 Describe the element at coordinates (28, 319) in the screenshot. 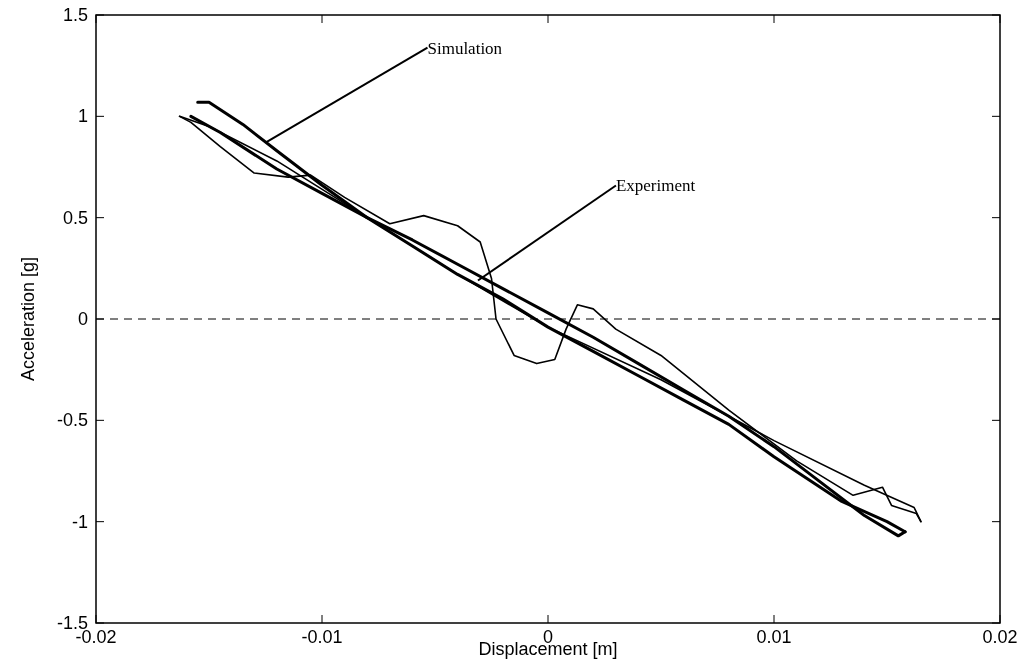

I see `y-axis-title: Acceleration [g]` at that location.